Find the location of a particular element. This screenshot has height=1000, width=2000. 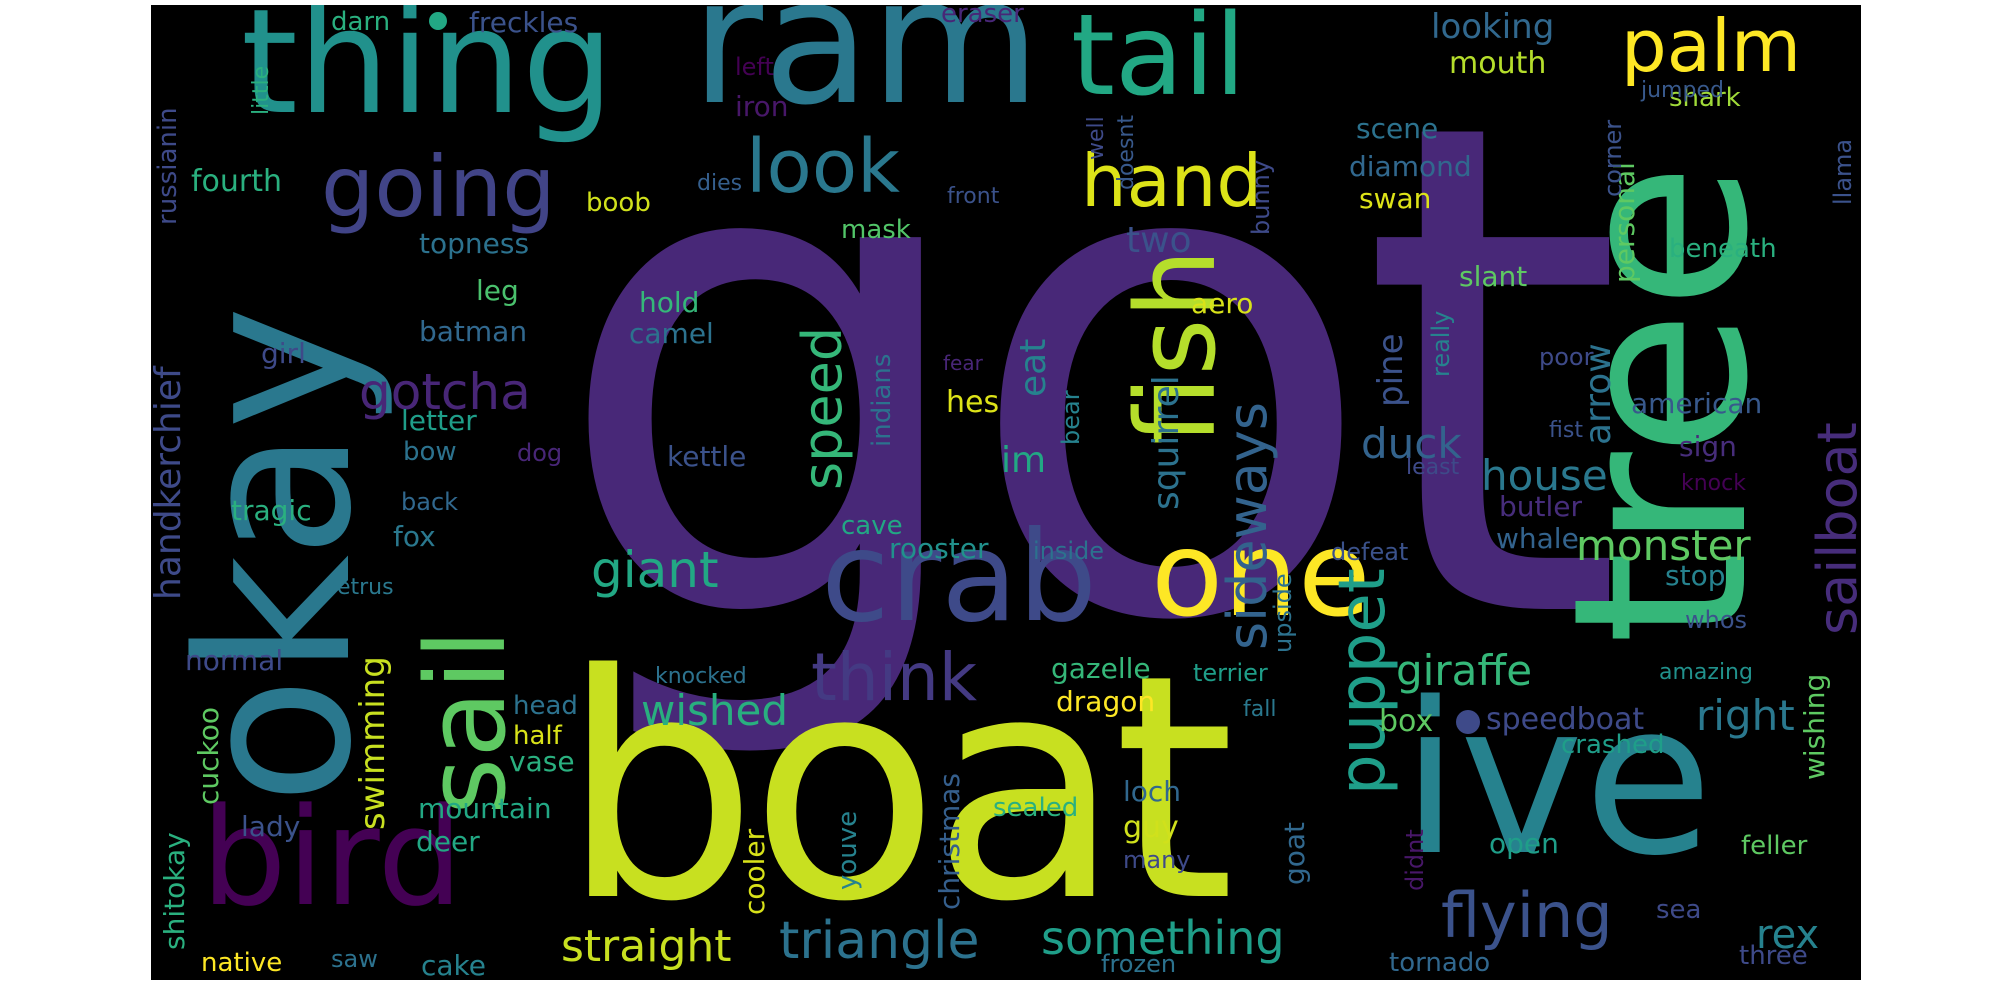

word-front: front is located at coordinates (973, 196).